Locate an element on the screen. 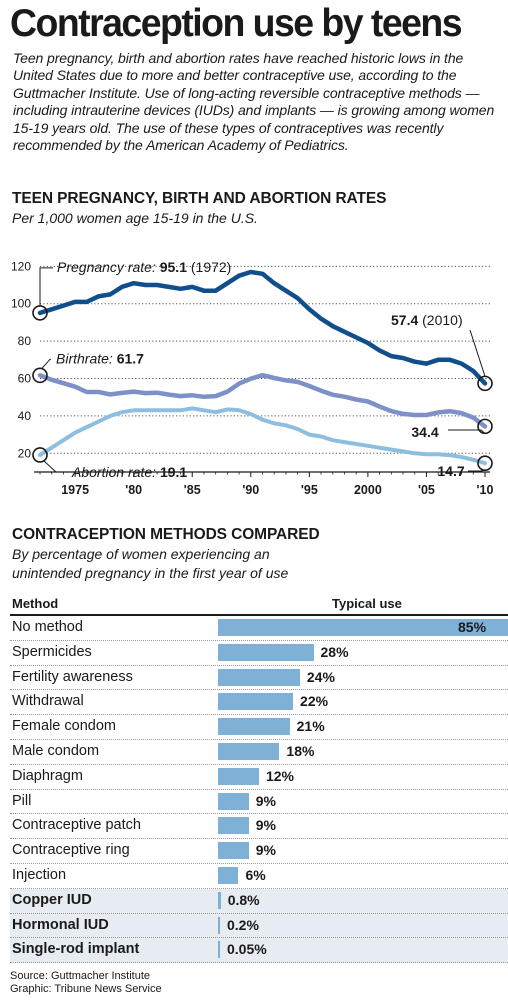  x-tick-label: '10 is located at coordinates (485, 490).